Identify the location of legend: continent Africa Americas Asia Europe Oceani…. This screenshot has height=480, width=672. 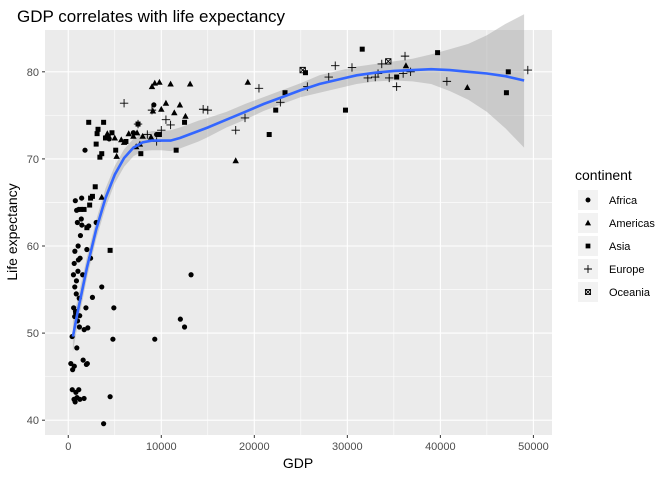
(615, 234).